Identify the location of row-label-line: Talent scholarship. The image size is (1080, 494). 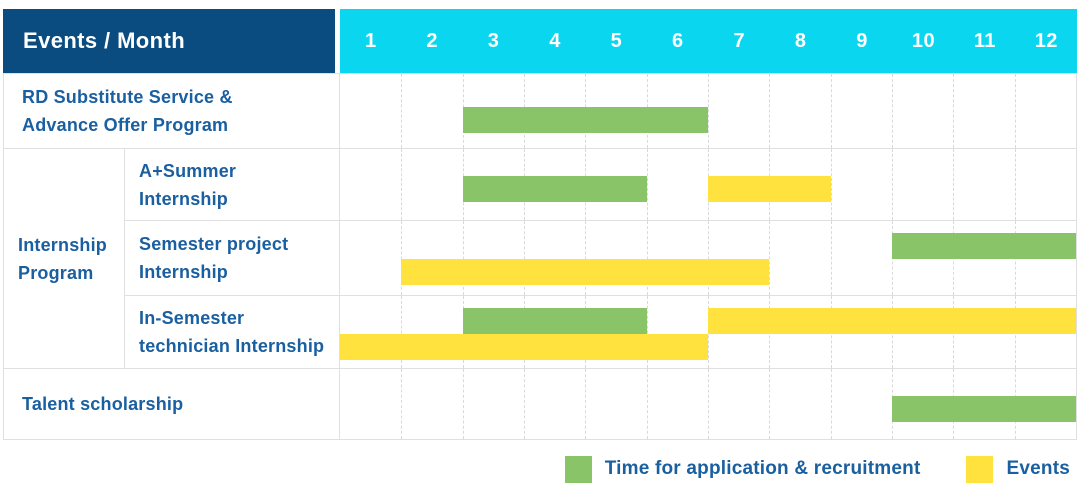
(103, 404).